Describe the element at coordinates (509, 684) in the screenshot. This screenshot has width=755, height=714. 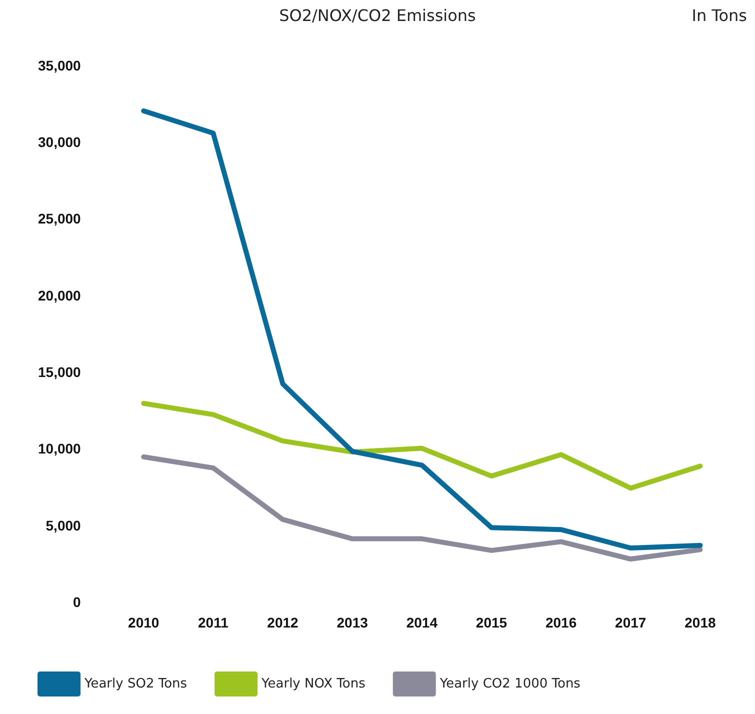
I see `legend-label: Yearly CO2 1000 Tons` at that location.